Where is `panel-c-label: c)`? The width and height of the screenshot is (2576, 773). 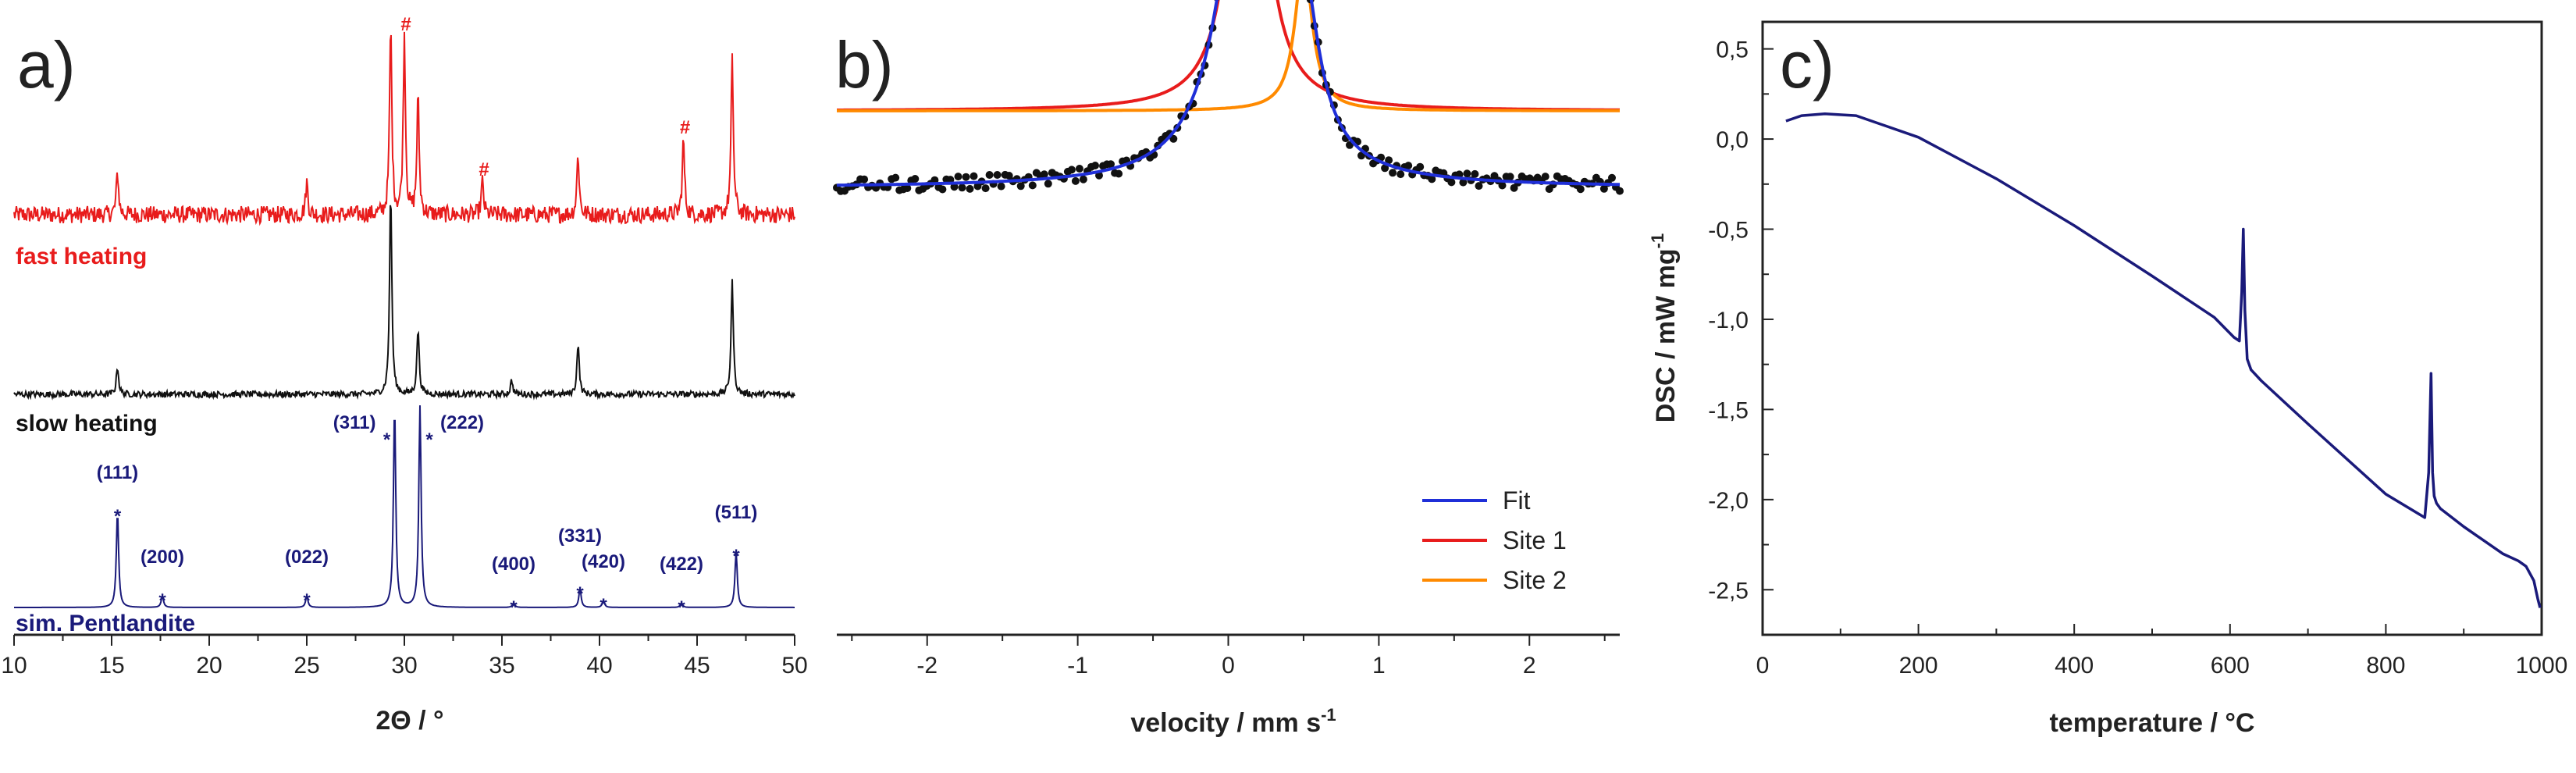
panel-c-label: c) is located at coordinates (1807, 65).